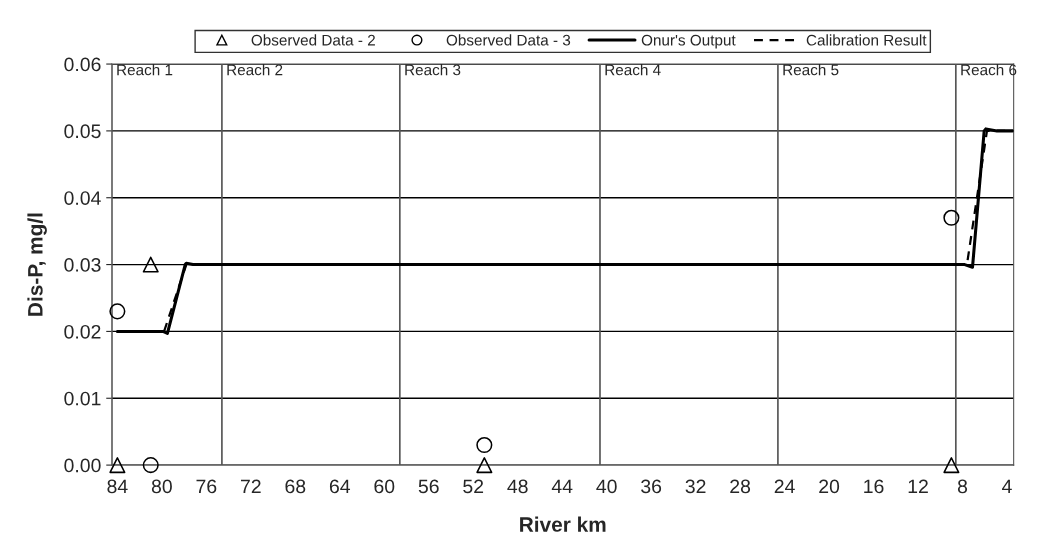 The image size is (1045, 557). Describe the element at coordinates (563, 524) in the screenshot. I see `x-axis-title: River km` at that location.